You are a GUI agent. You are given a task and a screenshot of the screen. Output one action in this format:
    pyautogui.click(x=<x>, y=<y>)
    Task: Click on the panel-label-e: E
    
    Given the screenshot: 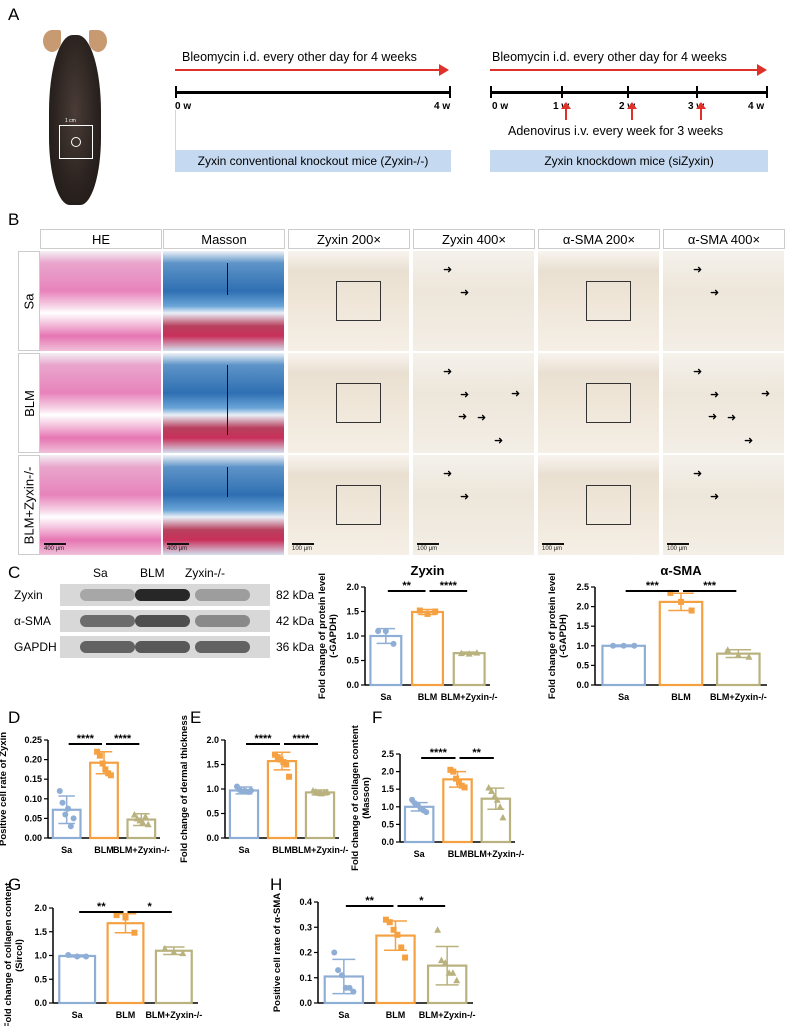 What is the action you would take?
    pyautogui.click(x=196, y=717)
    